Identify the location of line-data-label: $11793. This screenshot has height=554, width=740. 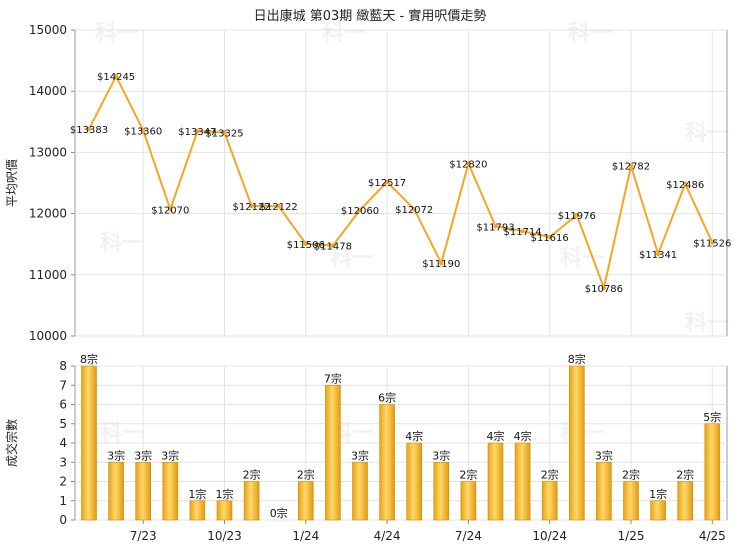
(495, 227).